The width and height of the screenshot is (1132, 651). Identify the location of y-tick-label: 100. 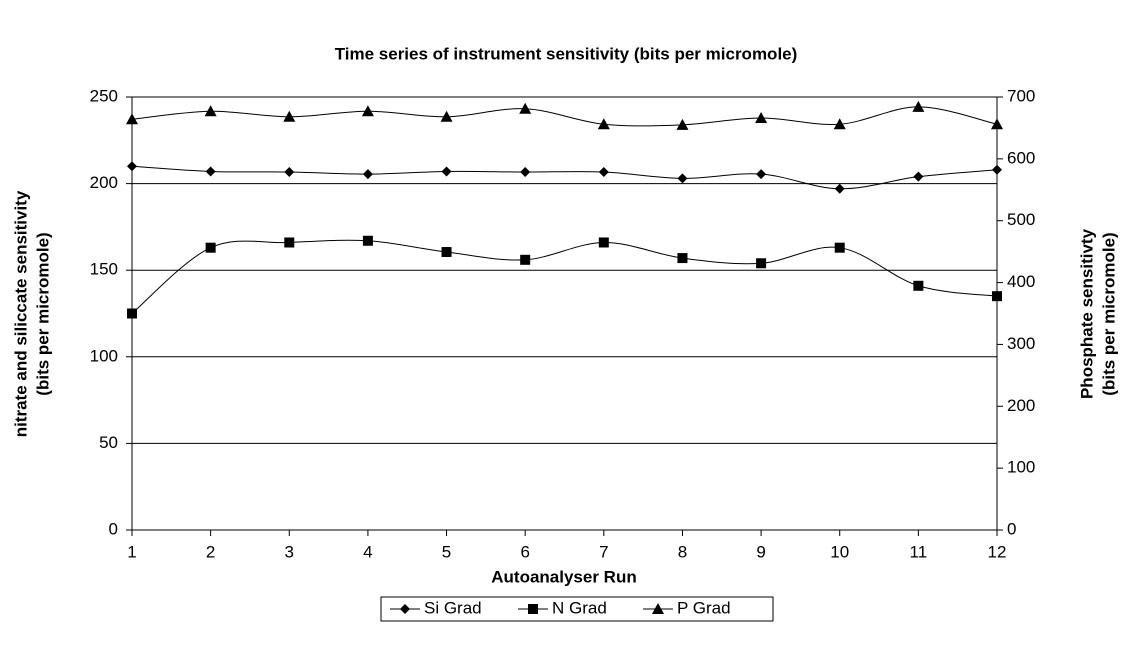
(104, 355).